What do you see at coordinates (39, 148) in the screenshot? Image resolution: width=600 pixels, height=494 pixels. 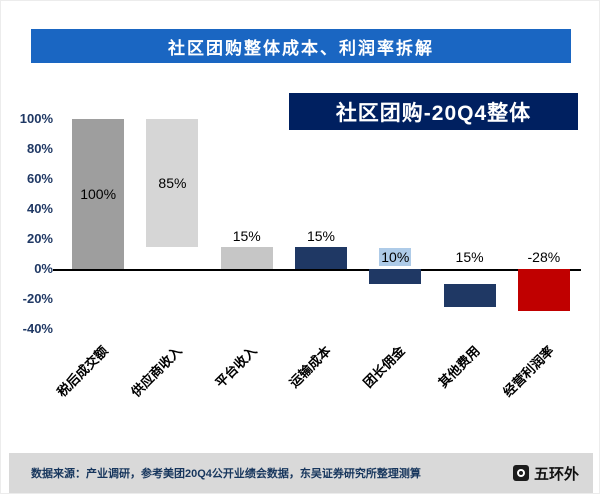 I see `y-tick-label: 80%` at bounding box center [39, 148].